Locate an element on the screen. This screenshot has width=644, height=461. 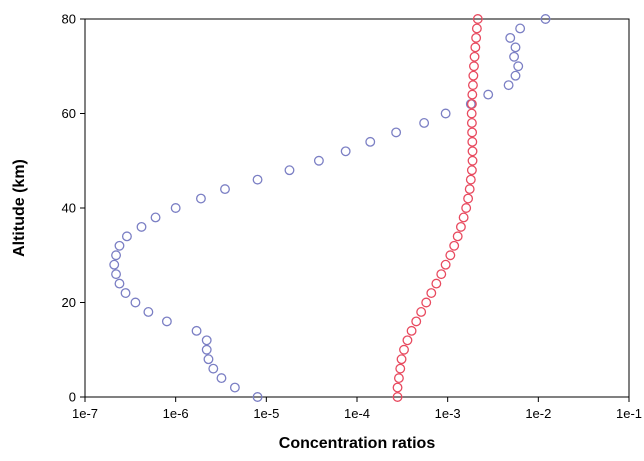
x-tick-label: 1e-6 is located at coordinates (176, 413).